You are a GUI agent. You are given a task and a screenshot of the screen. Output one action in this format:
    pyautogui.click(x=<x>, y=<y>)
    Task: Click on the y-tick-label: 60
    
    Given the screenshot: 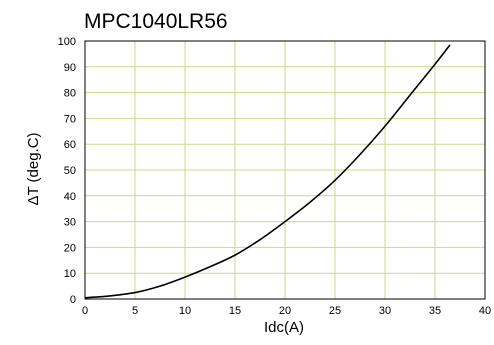 What is the action you would take?
    pyautogui.click(x=70, y=145)
    